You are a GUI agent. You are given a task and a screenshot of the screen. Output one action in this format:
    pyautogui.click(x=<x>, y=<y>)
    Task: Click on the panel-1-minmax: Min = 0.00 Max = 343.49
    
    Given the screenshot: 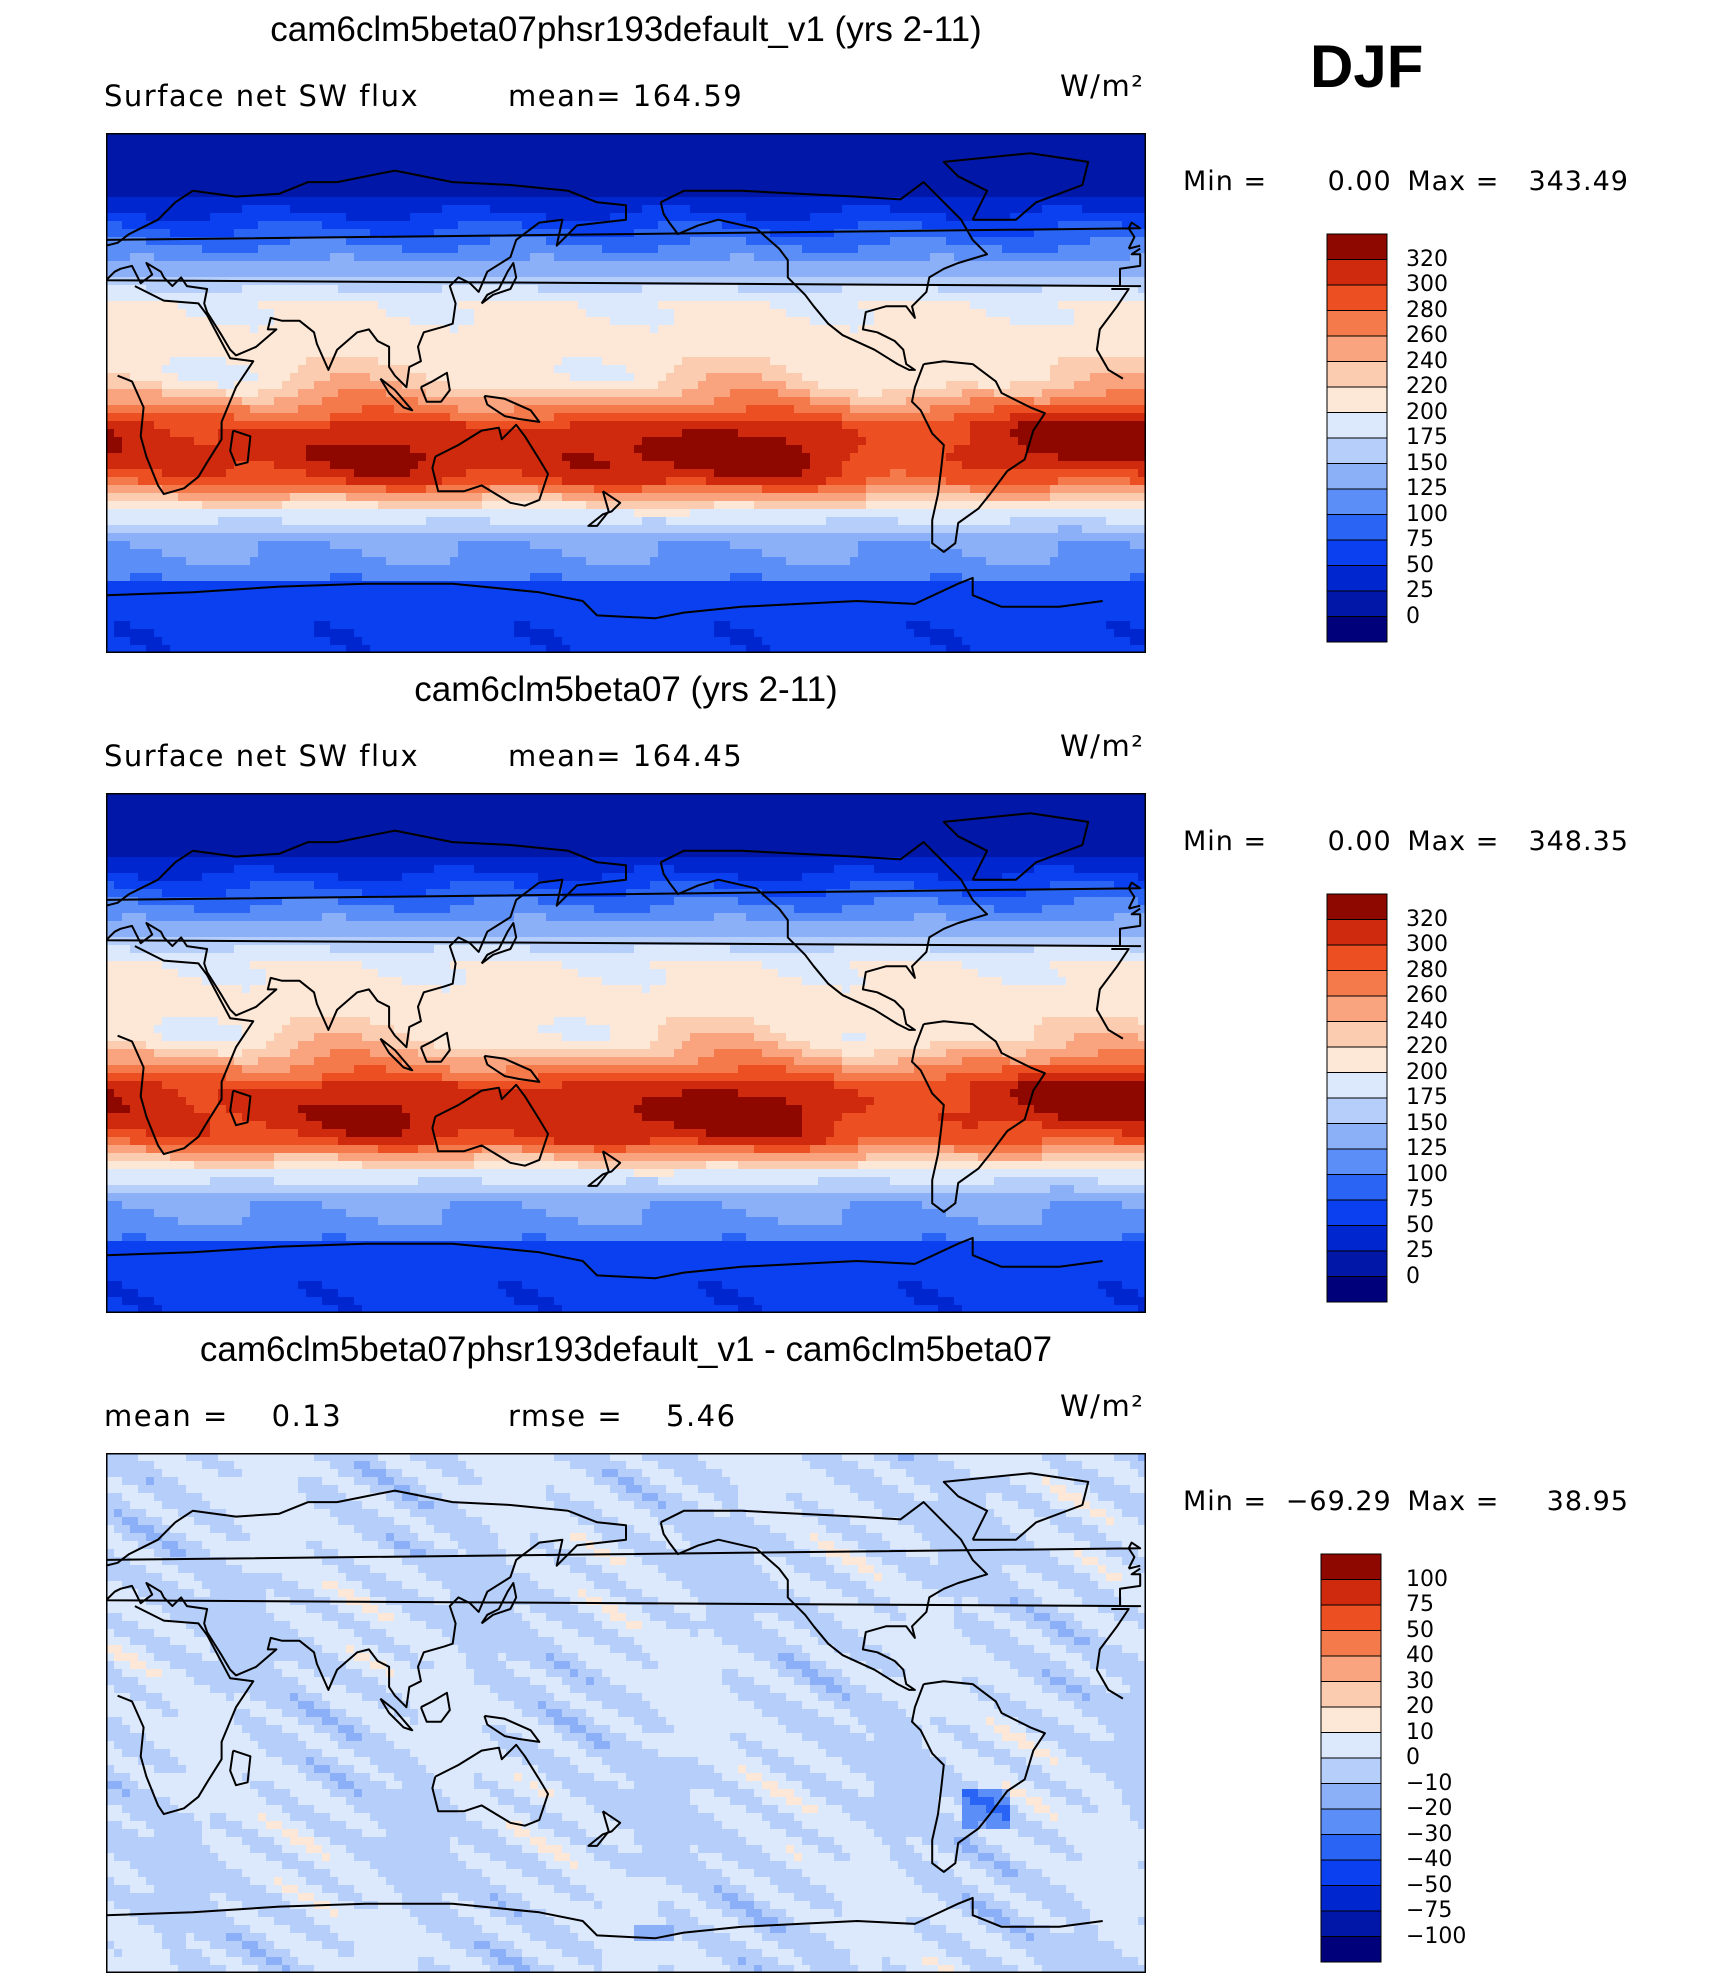 What is the action you would take?
    pyautogui.click(x=1406, y=181)
    